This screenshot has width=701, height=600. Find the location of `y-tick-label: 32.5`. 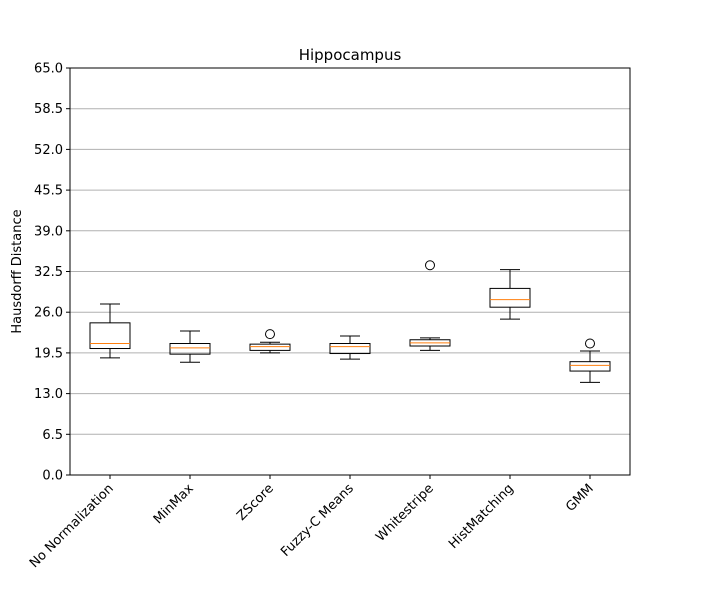

y-tick-label: 32.5 is located at coordinates (48, 272).